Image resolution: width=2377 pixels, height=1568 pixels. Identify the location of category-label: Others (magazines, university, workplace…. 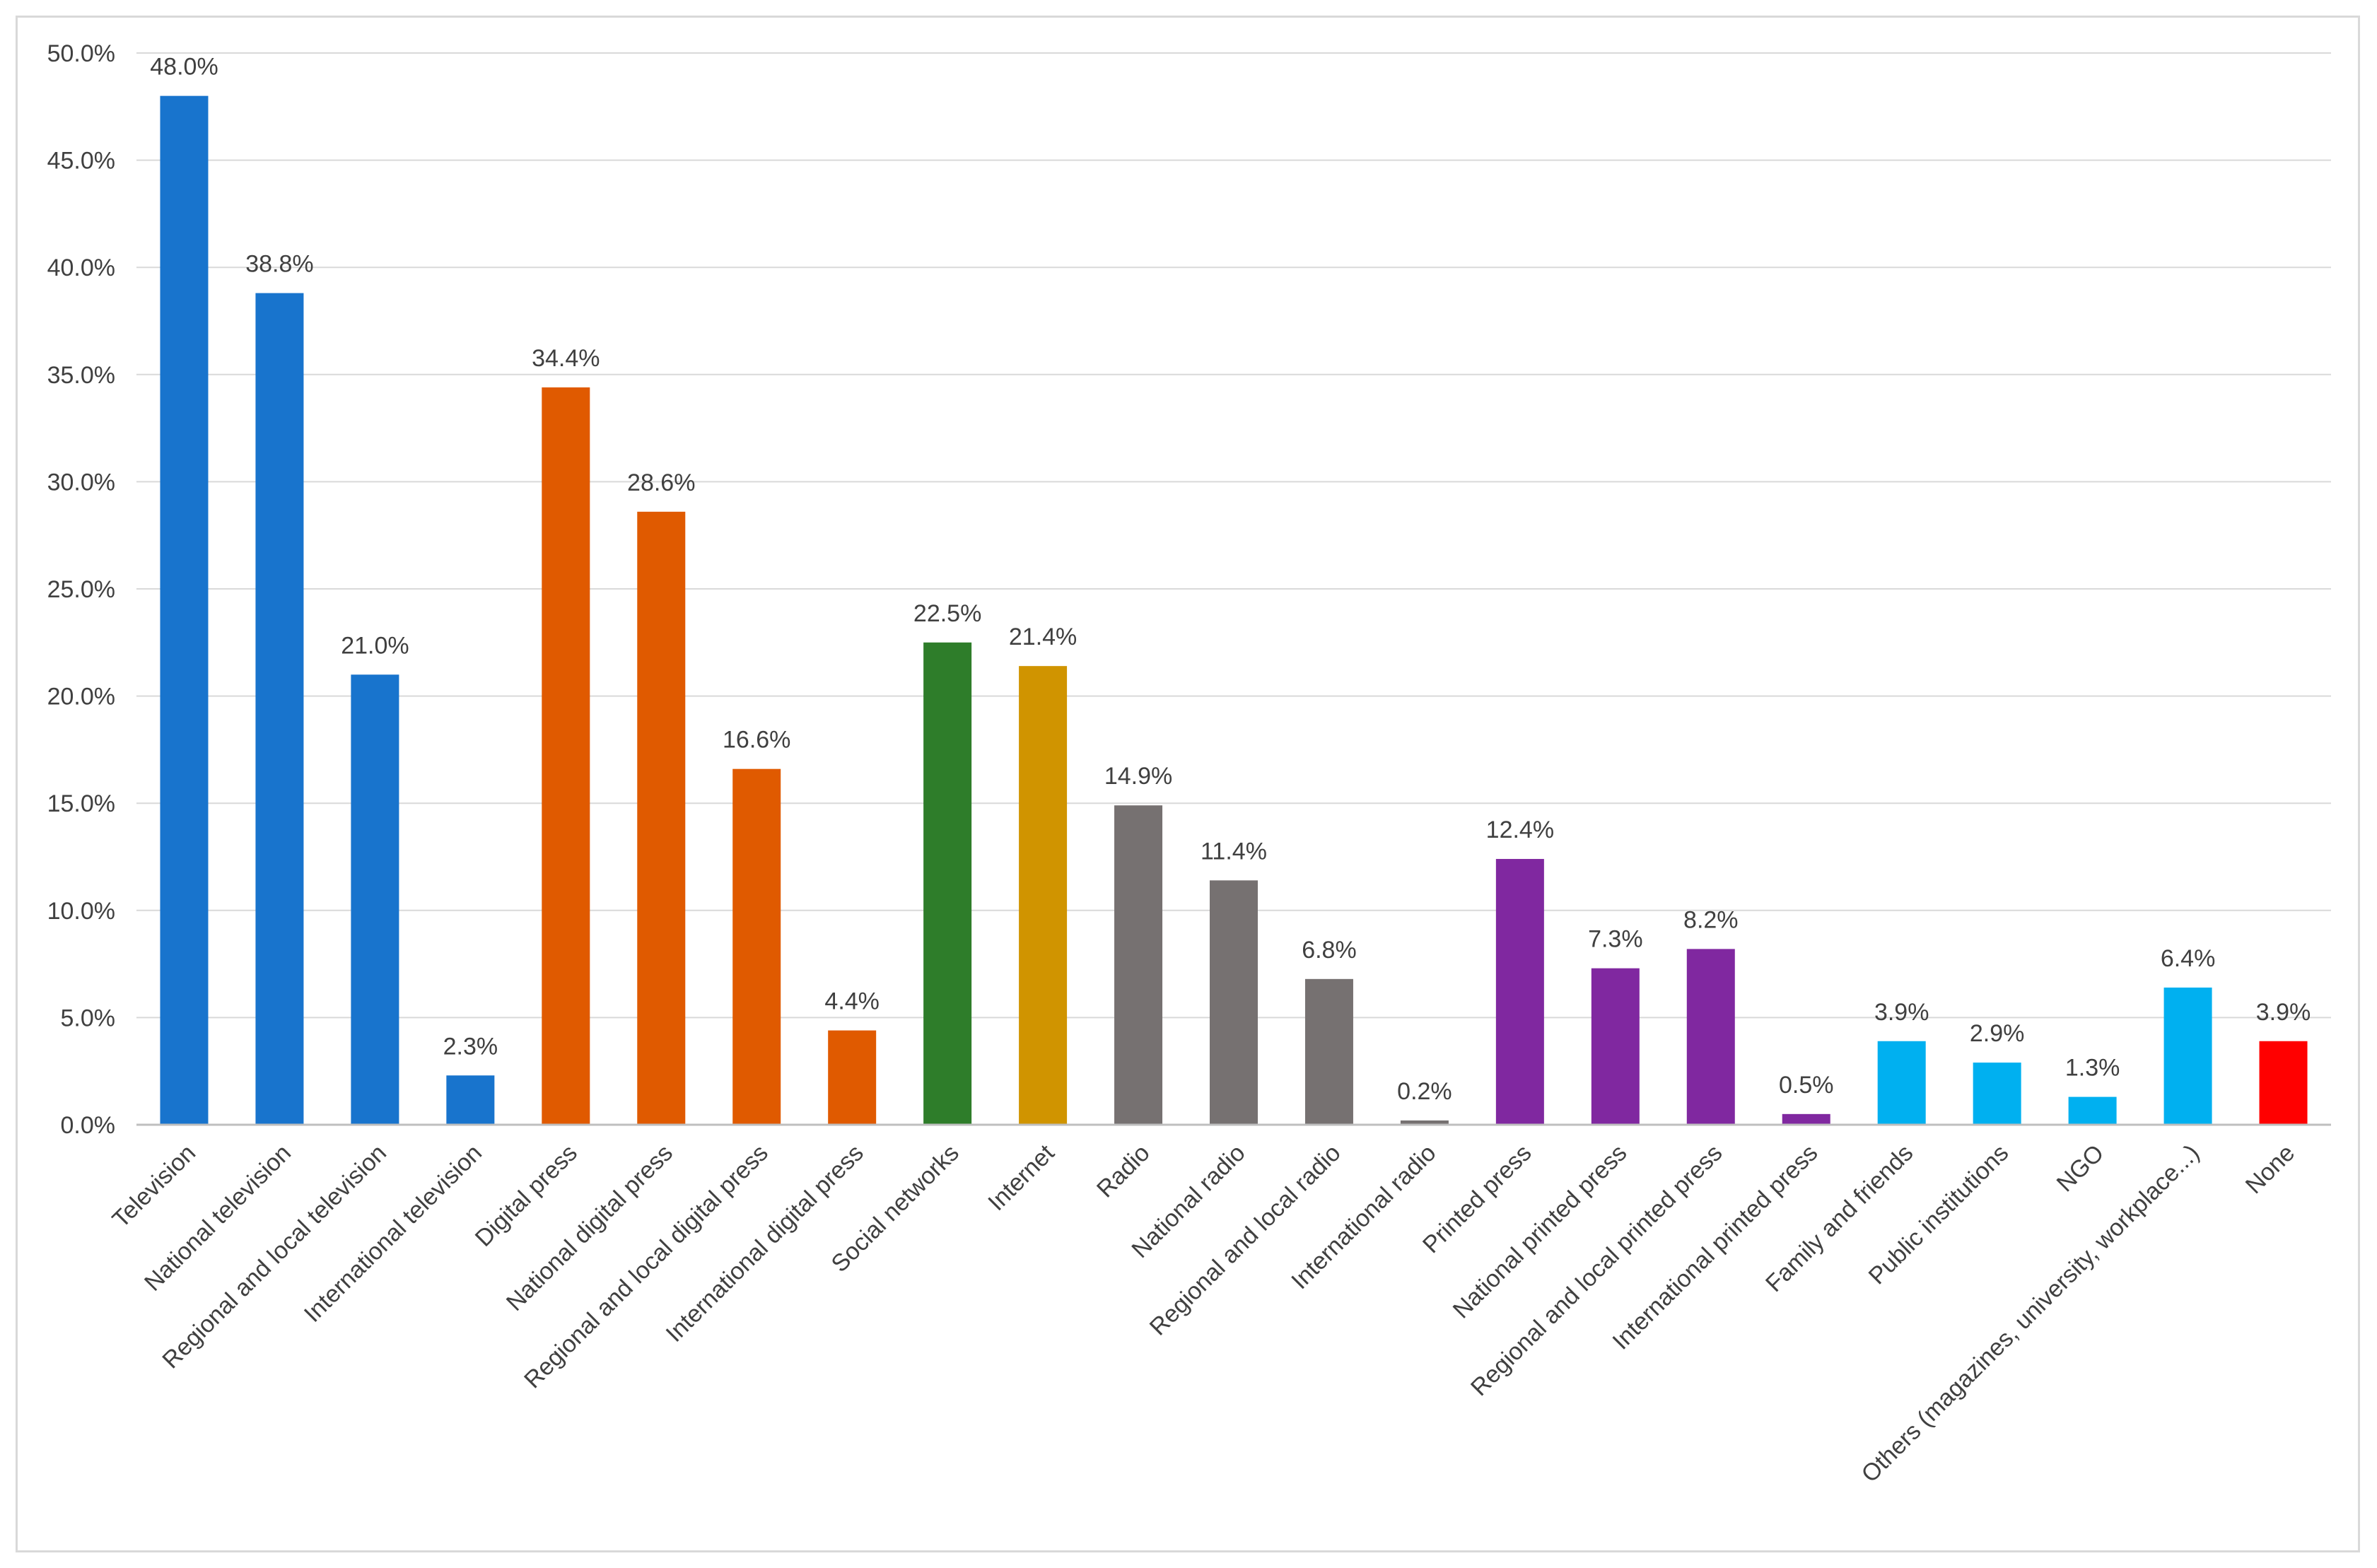
(2030, 1314).